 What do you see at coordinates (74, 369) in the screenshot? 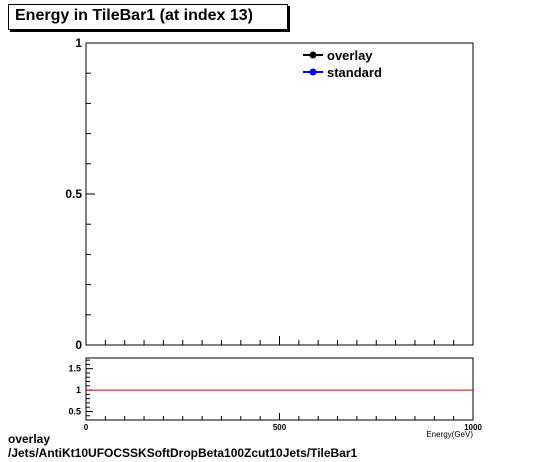
I see `ratio-y-tick-label: 1.5` at bounding box center [74, 369].